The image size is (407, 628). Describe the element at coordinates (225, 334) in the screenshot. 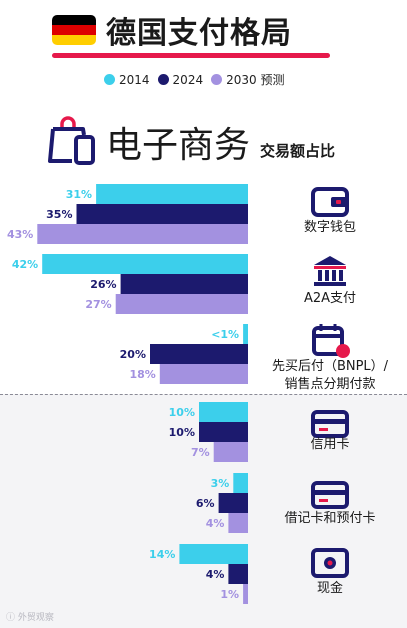

I see `data-label: <1%` at that location.